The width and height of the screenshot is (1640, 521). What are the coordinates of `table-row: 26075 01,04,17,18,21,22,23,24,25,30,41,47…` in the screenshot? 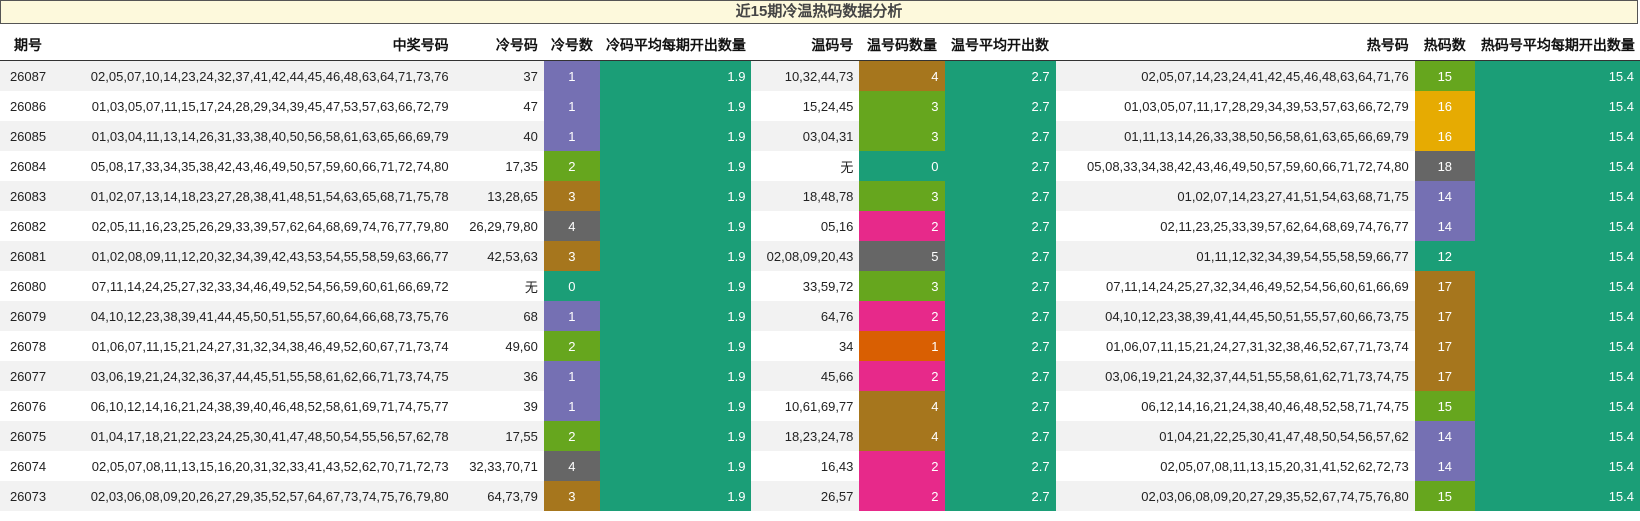 It's located at (820, 436).